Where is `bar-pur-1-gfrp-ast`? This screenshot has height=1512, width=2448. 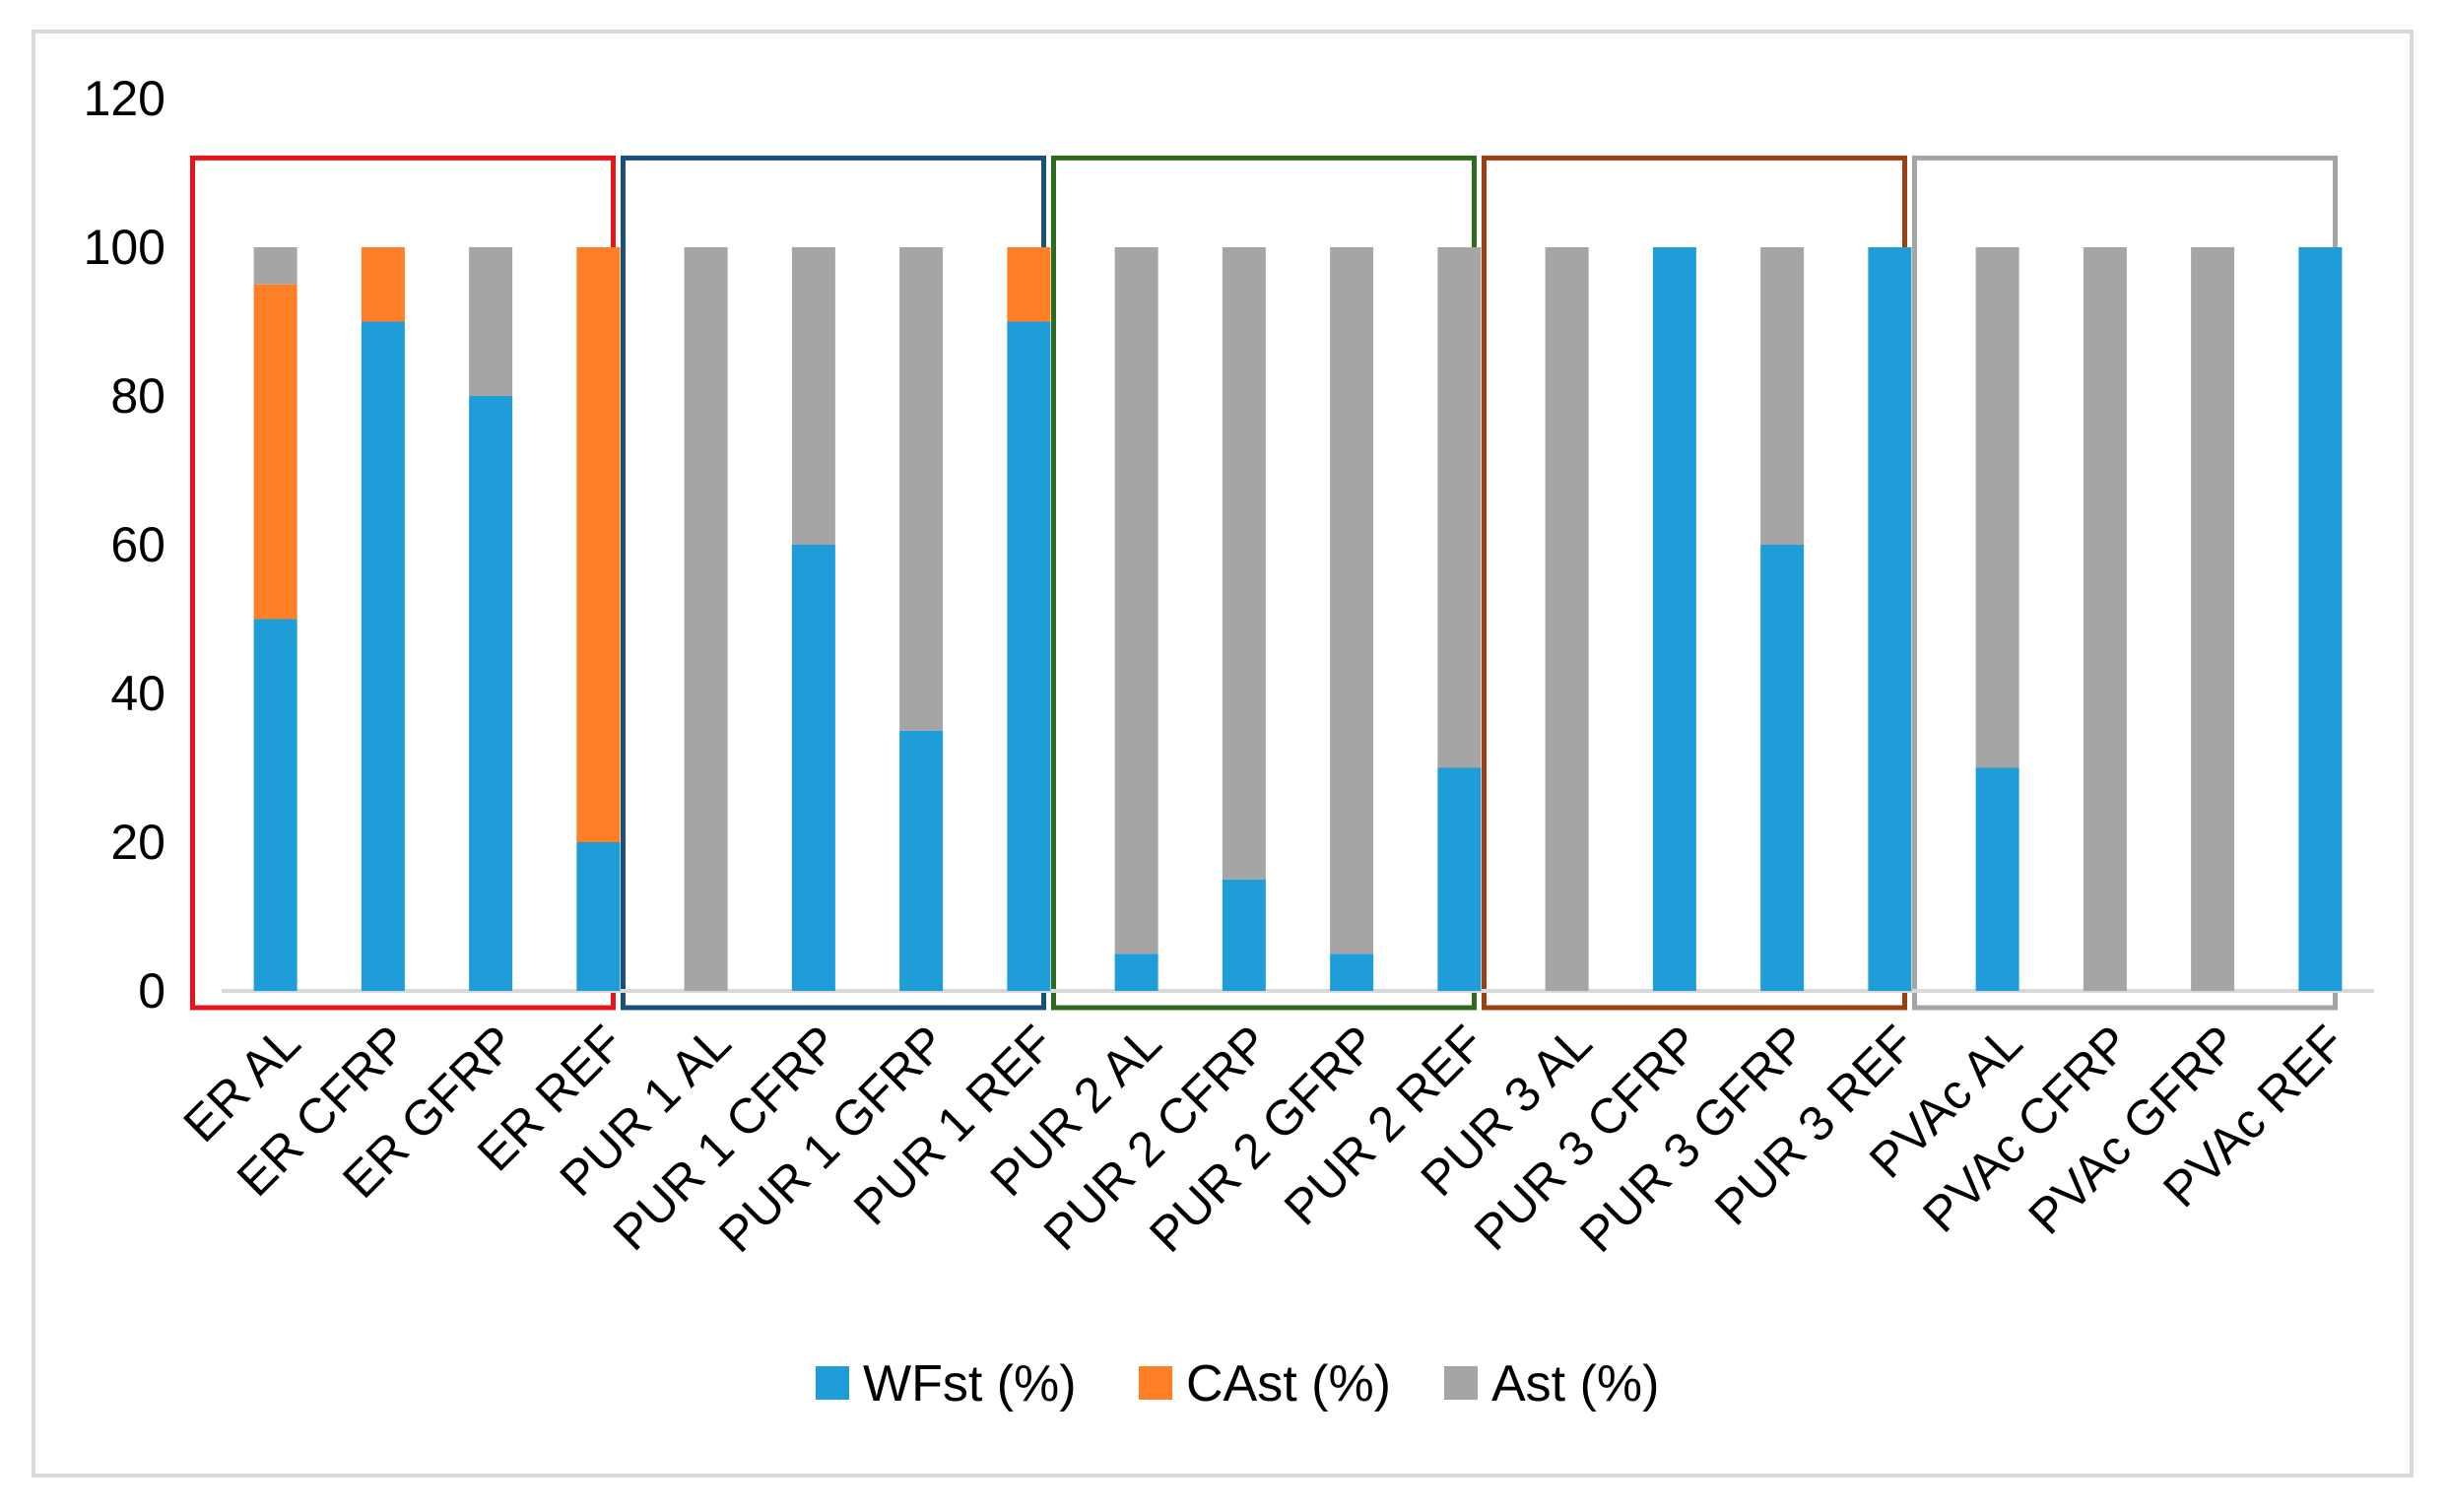 bar-pur-1-gfrp-ast is located at coordinates (921, 489).